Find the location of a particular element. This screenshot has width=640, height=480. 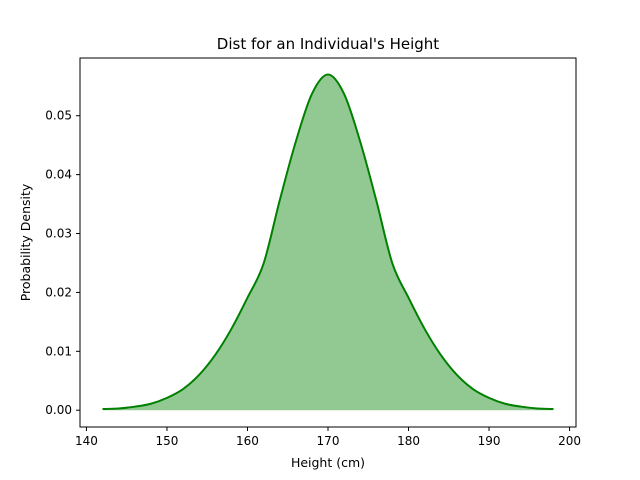

x-tick-label: 160 is located at coordinates (247, 441).